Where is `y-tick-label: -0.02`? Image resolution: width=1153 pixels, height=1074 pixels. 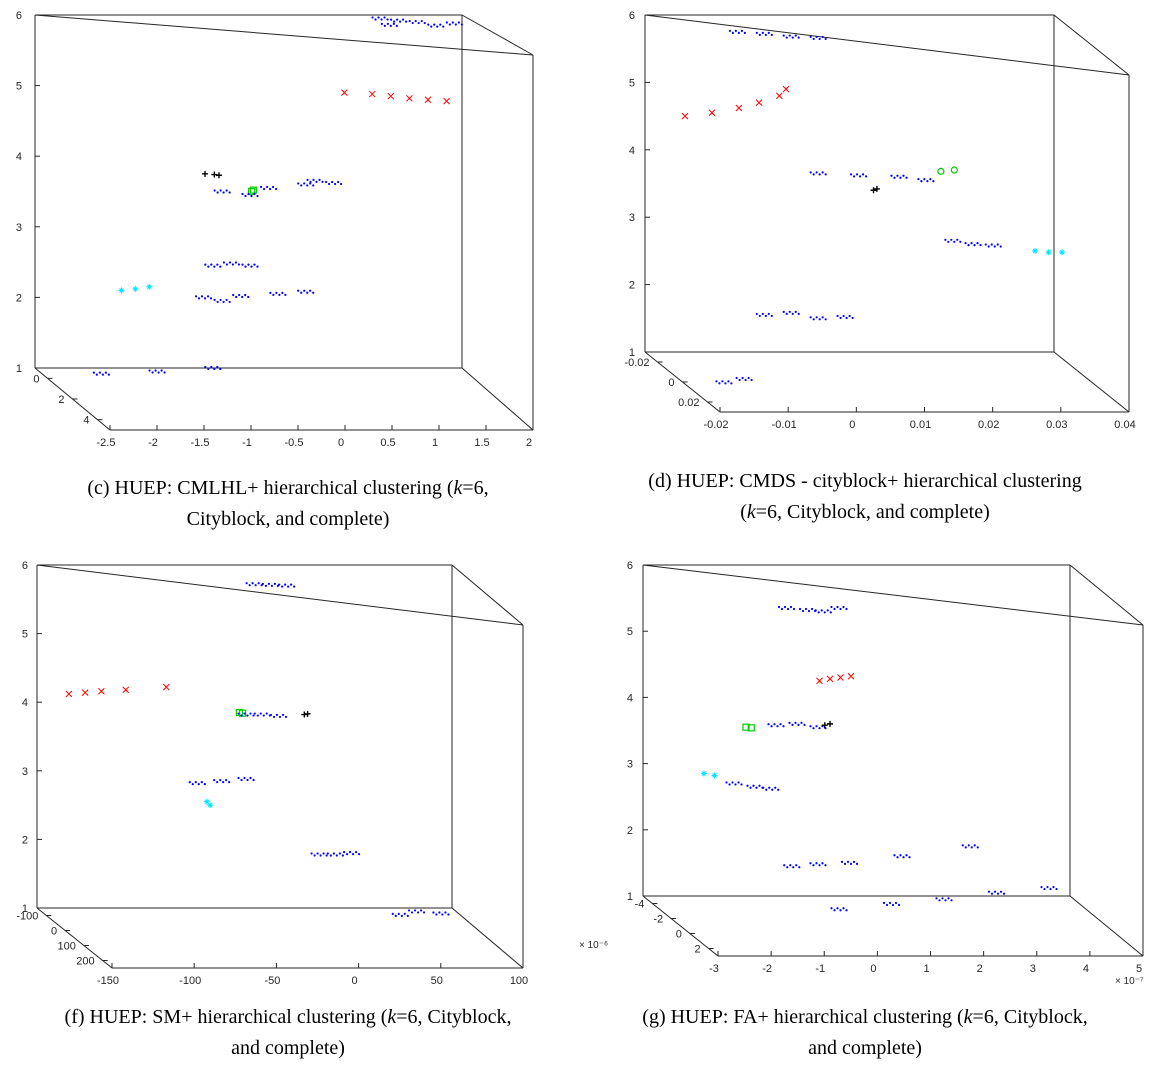 y-tick-label: -0.02 is located at coordinates (636, 363).